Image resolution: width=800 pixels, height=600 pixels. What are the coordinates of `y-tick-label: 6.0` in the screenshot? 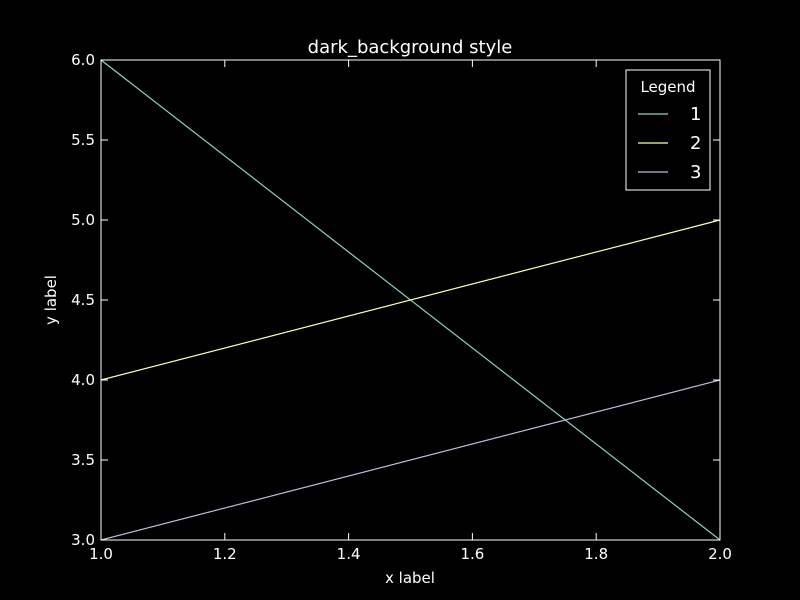 It's located at (83, 60).